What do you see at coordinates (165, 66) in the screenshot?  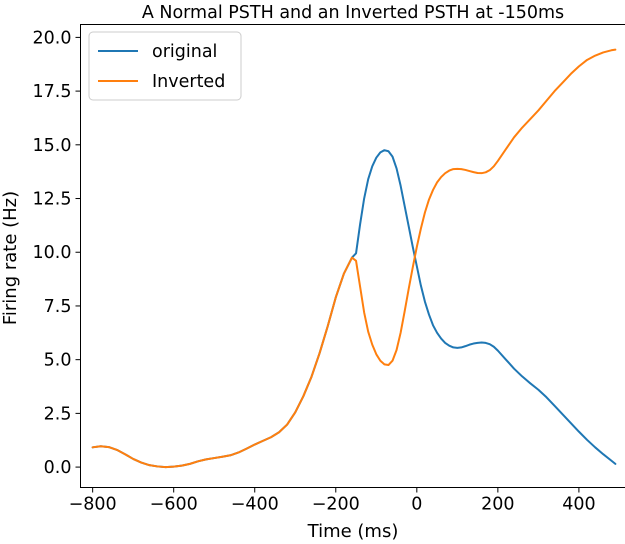 I see `legend: original Inverted` at bounding box center [165, 66].